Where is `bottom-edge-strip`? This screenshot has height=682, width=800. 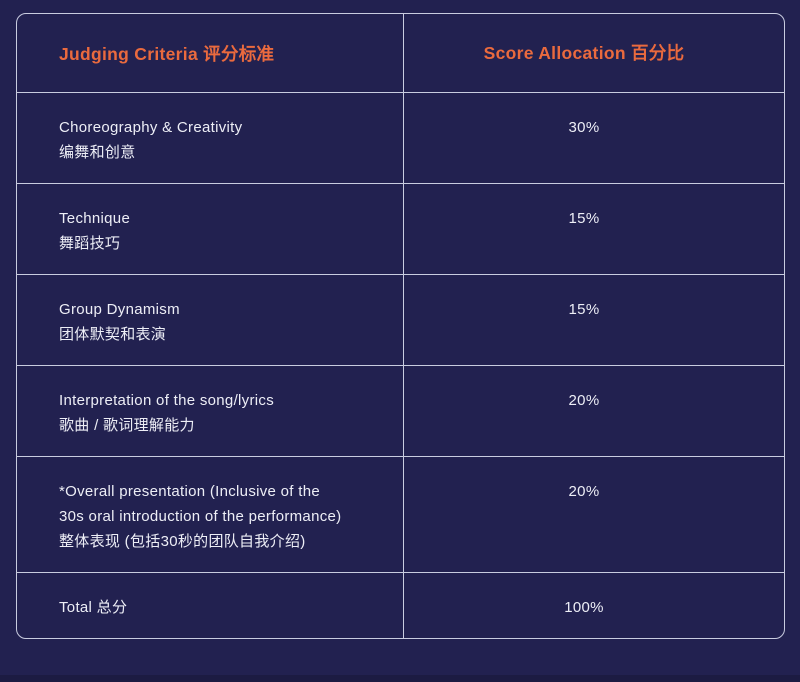
bottom-edge-strip is located at coordinates (400, 678).